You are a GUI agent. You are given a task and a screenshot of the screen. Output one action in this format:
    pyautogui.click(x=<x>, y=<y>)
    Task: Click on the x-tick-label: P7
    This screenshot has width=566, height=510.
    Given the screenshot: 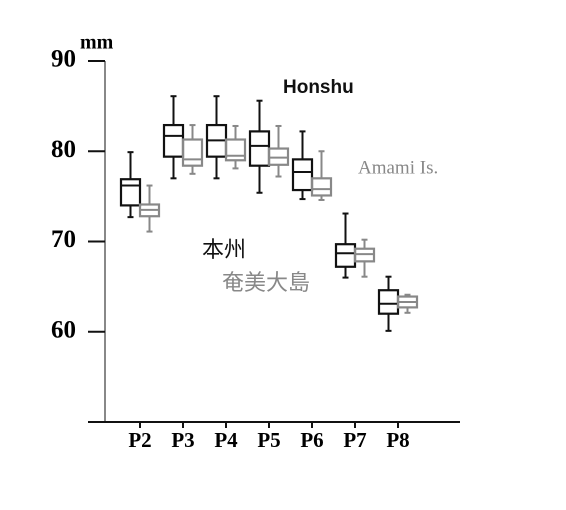 What is the action you would take?
    pyautogui.click(x=354, y=440)
    